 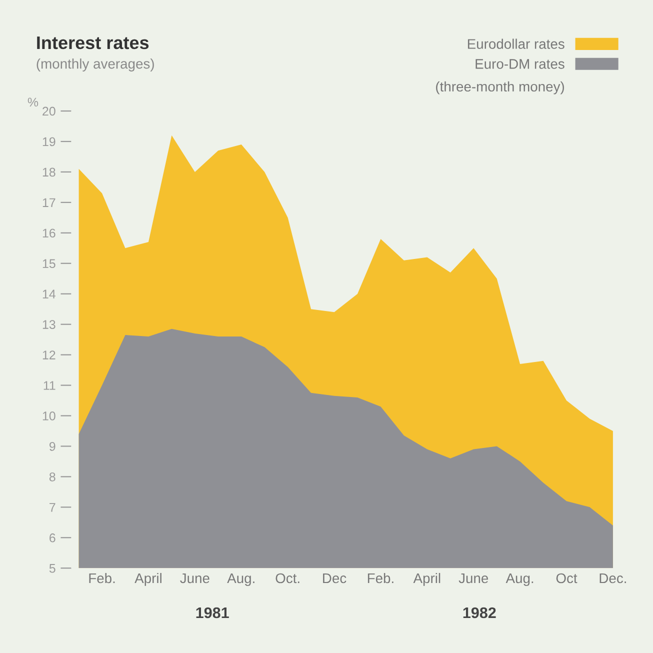 I want to click on y-tick-label: 9, so click(x=52, y=446).